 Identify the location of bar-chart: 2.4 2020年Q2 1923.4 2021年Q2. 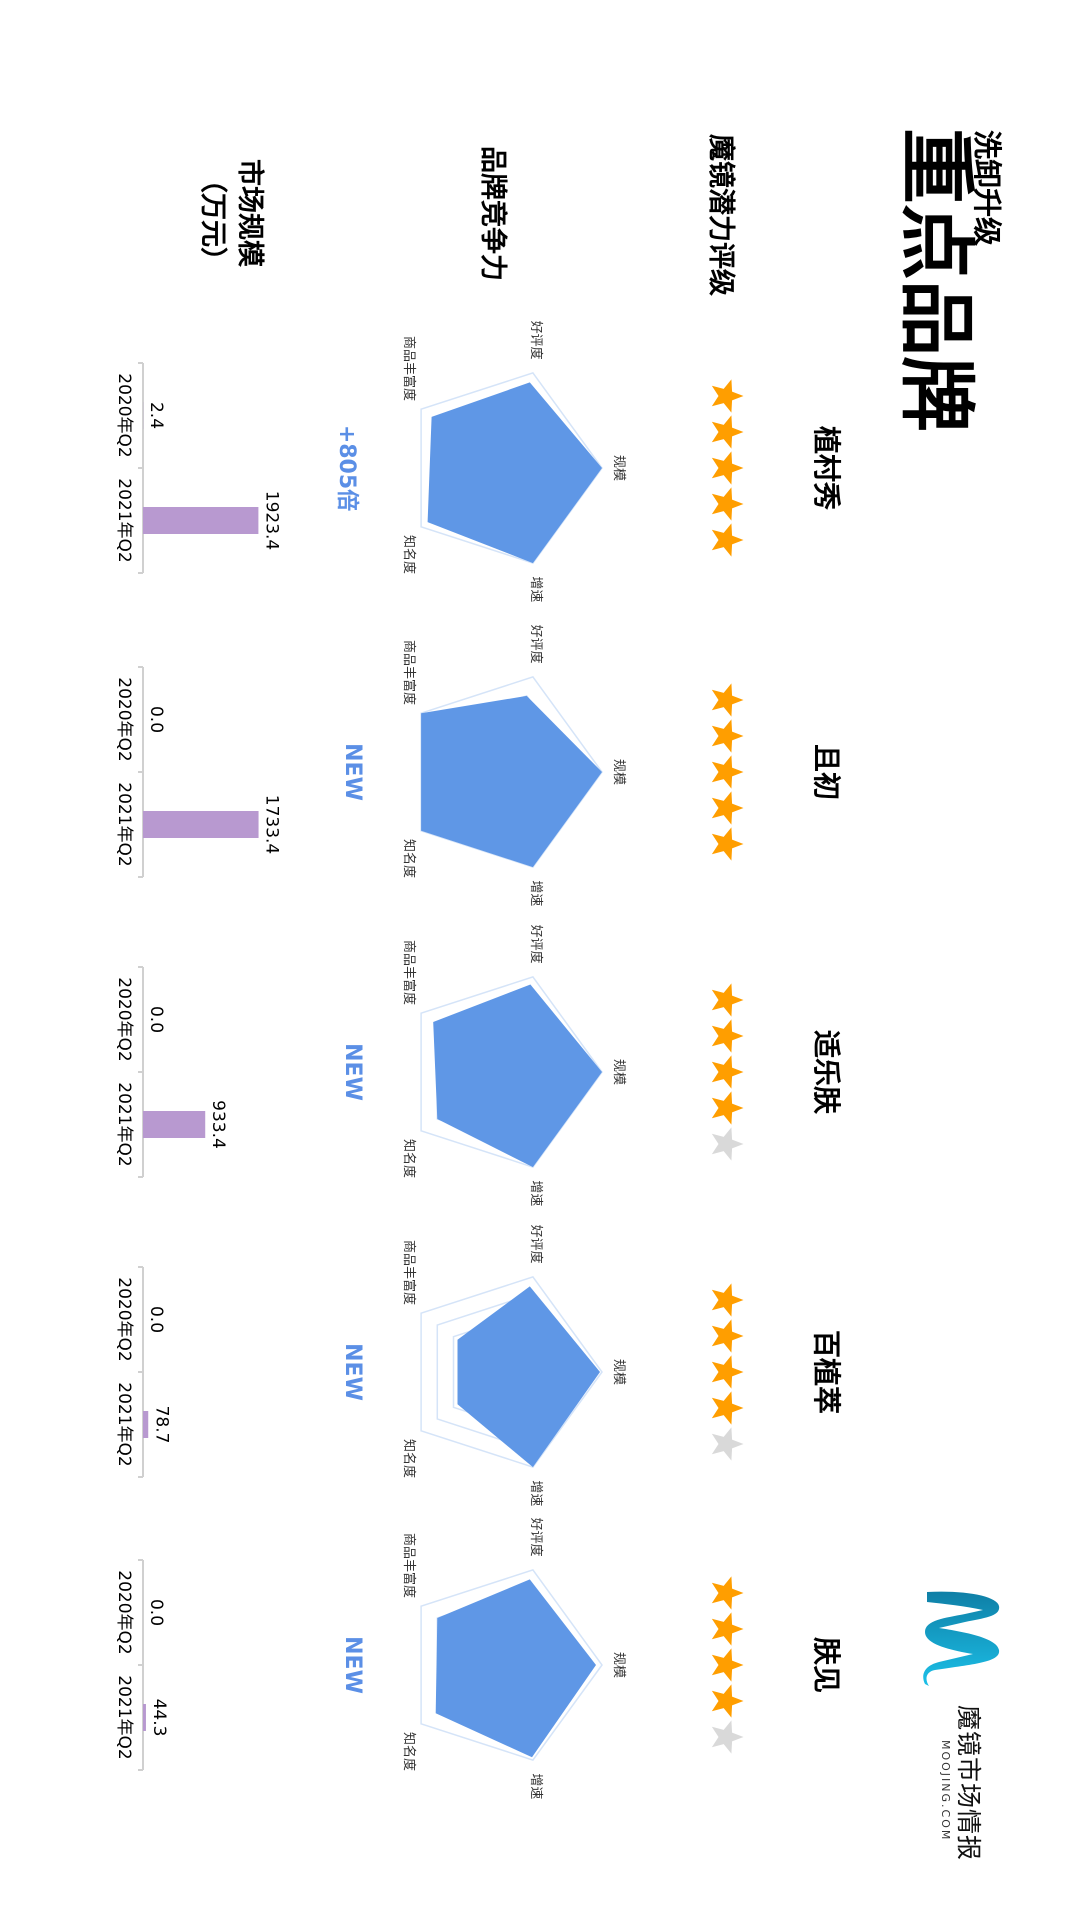
(197, 468).